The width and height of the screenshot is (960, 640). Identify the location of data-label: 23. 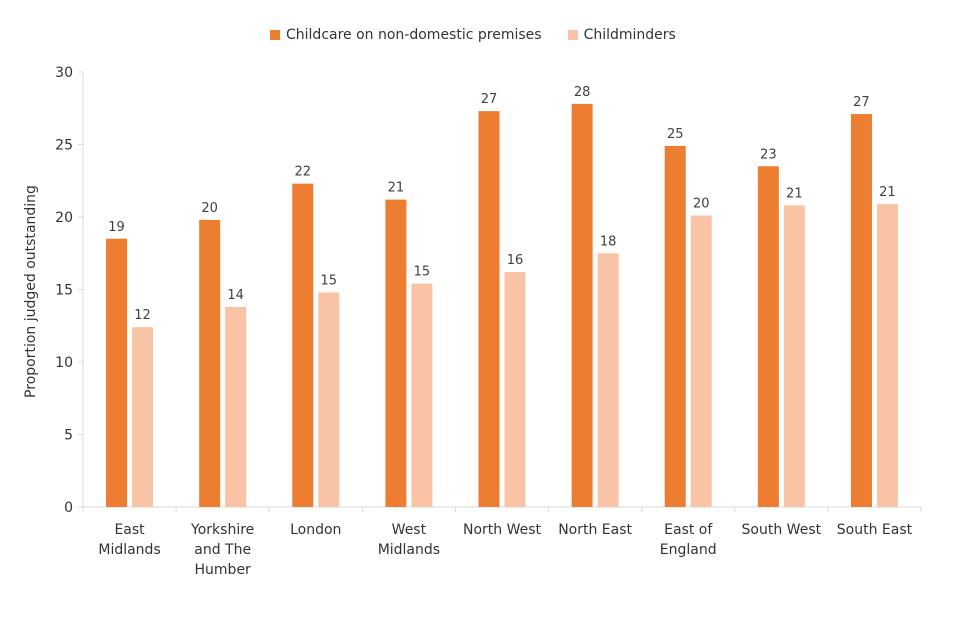
(768, 154).